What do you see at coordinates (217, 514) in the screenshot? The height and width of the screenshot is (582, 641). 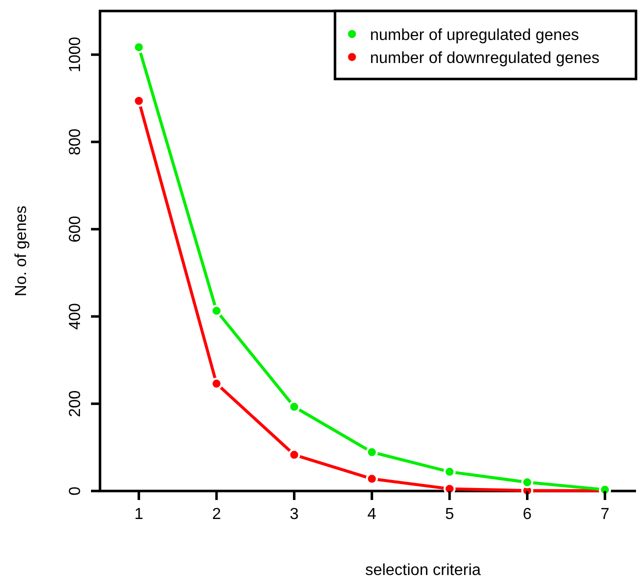 I see `x-tick-label: 2` at bounding box center [217, 514].